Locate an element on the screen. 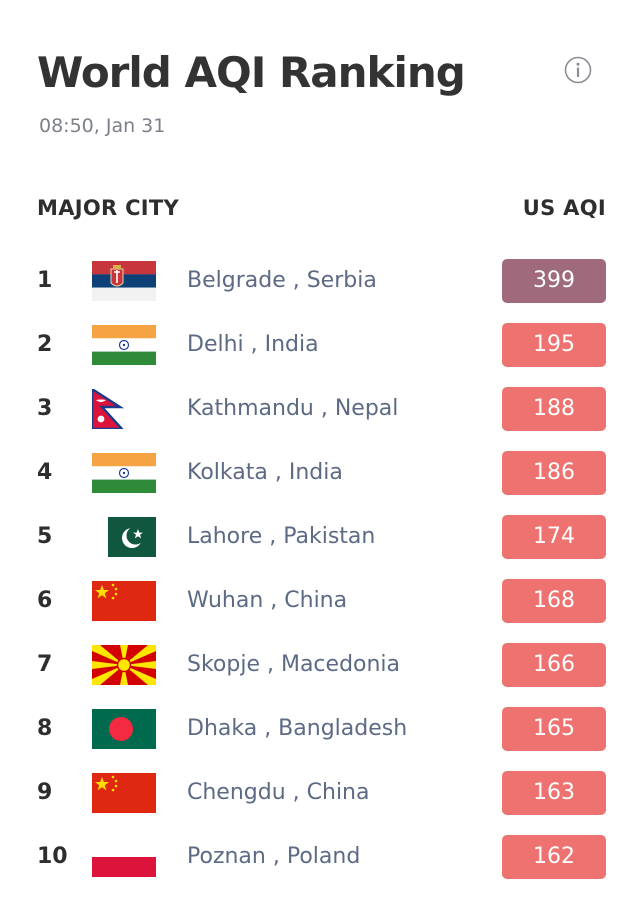 The width and height of the screenshot is (640, 908). ranking-row: 7 Skopje , Macedonia 166 is located at coordinates (320, 665).